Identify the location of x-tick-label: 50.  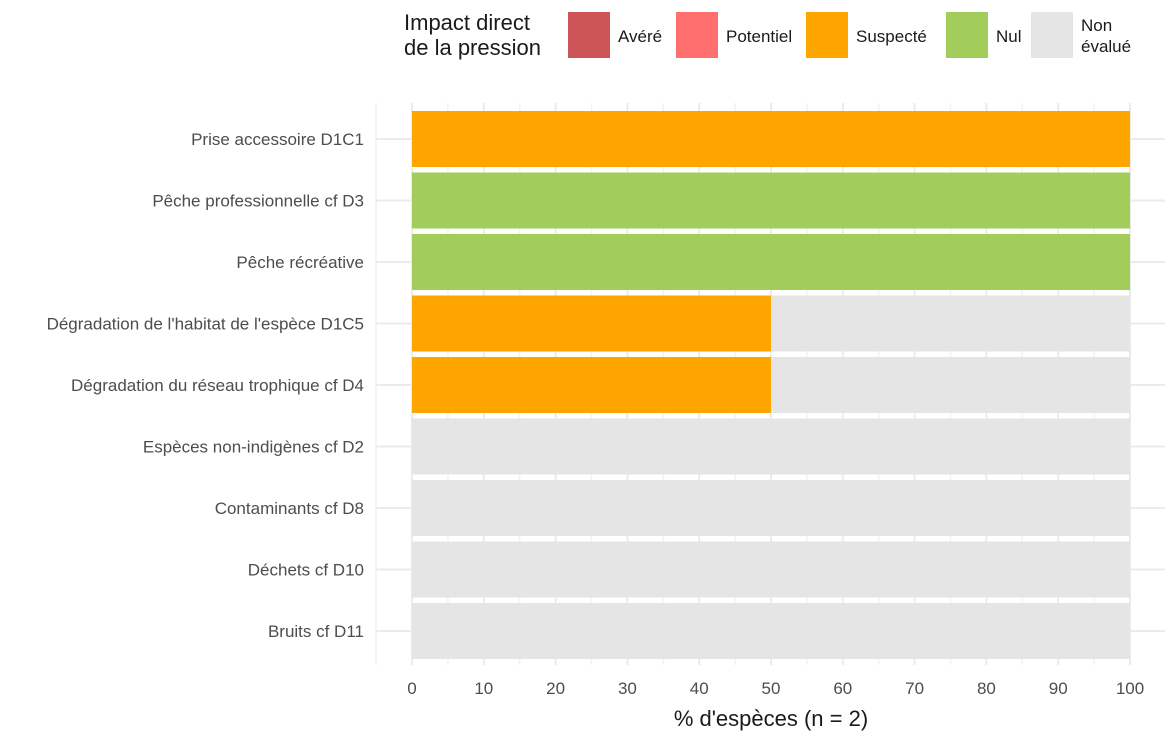
(771, 688).